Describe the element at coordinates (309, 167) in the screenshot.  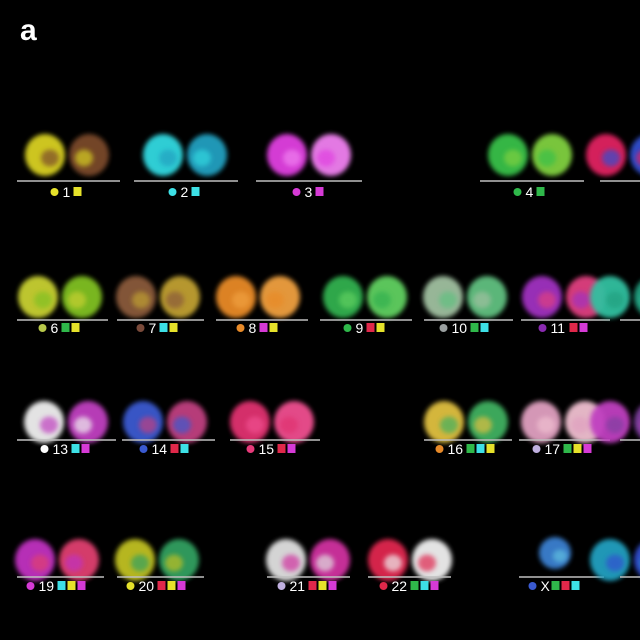
I see `chromosome-pair-3: 3` at that location.